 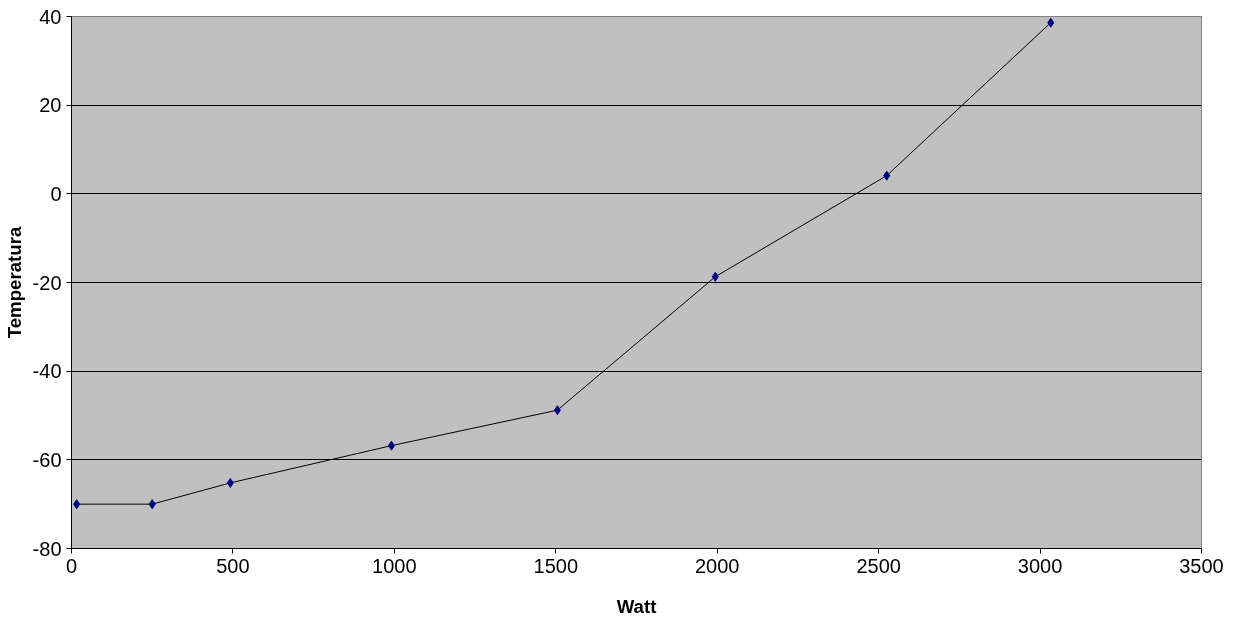 I want to click on y-tick-label: 0, so click(x=56, y=193).